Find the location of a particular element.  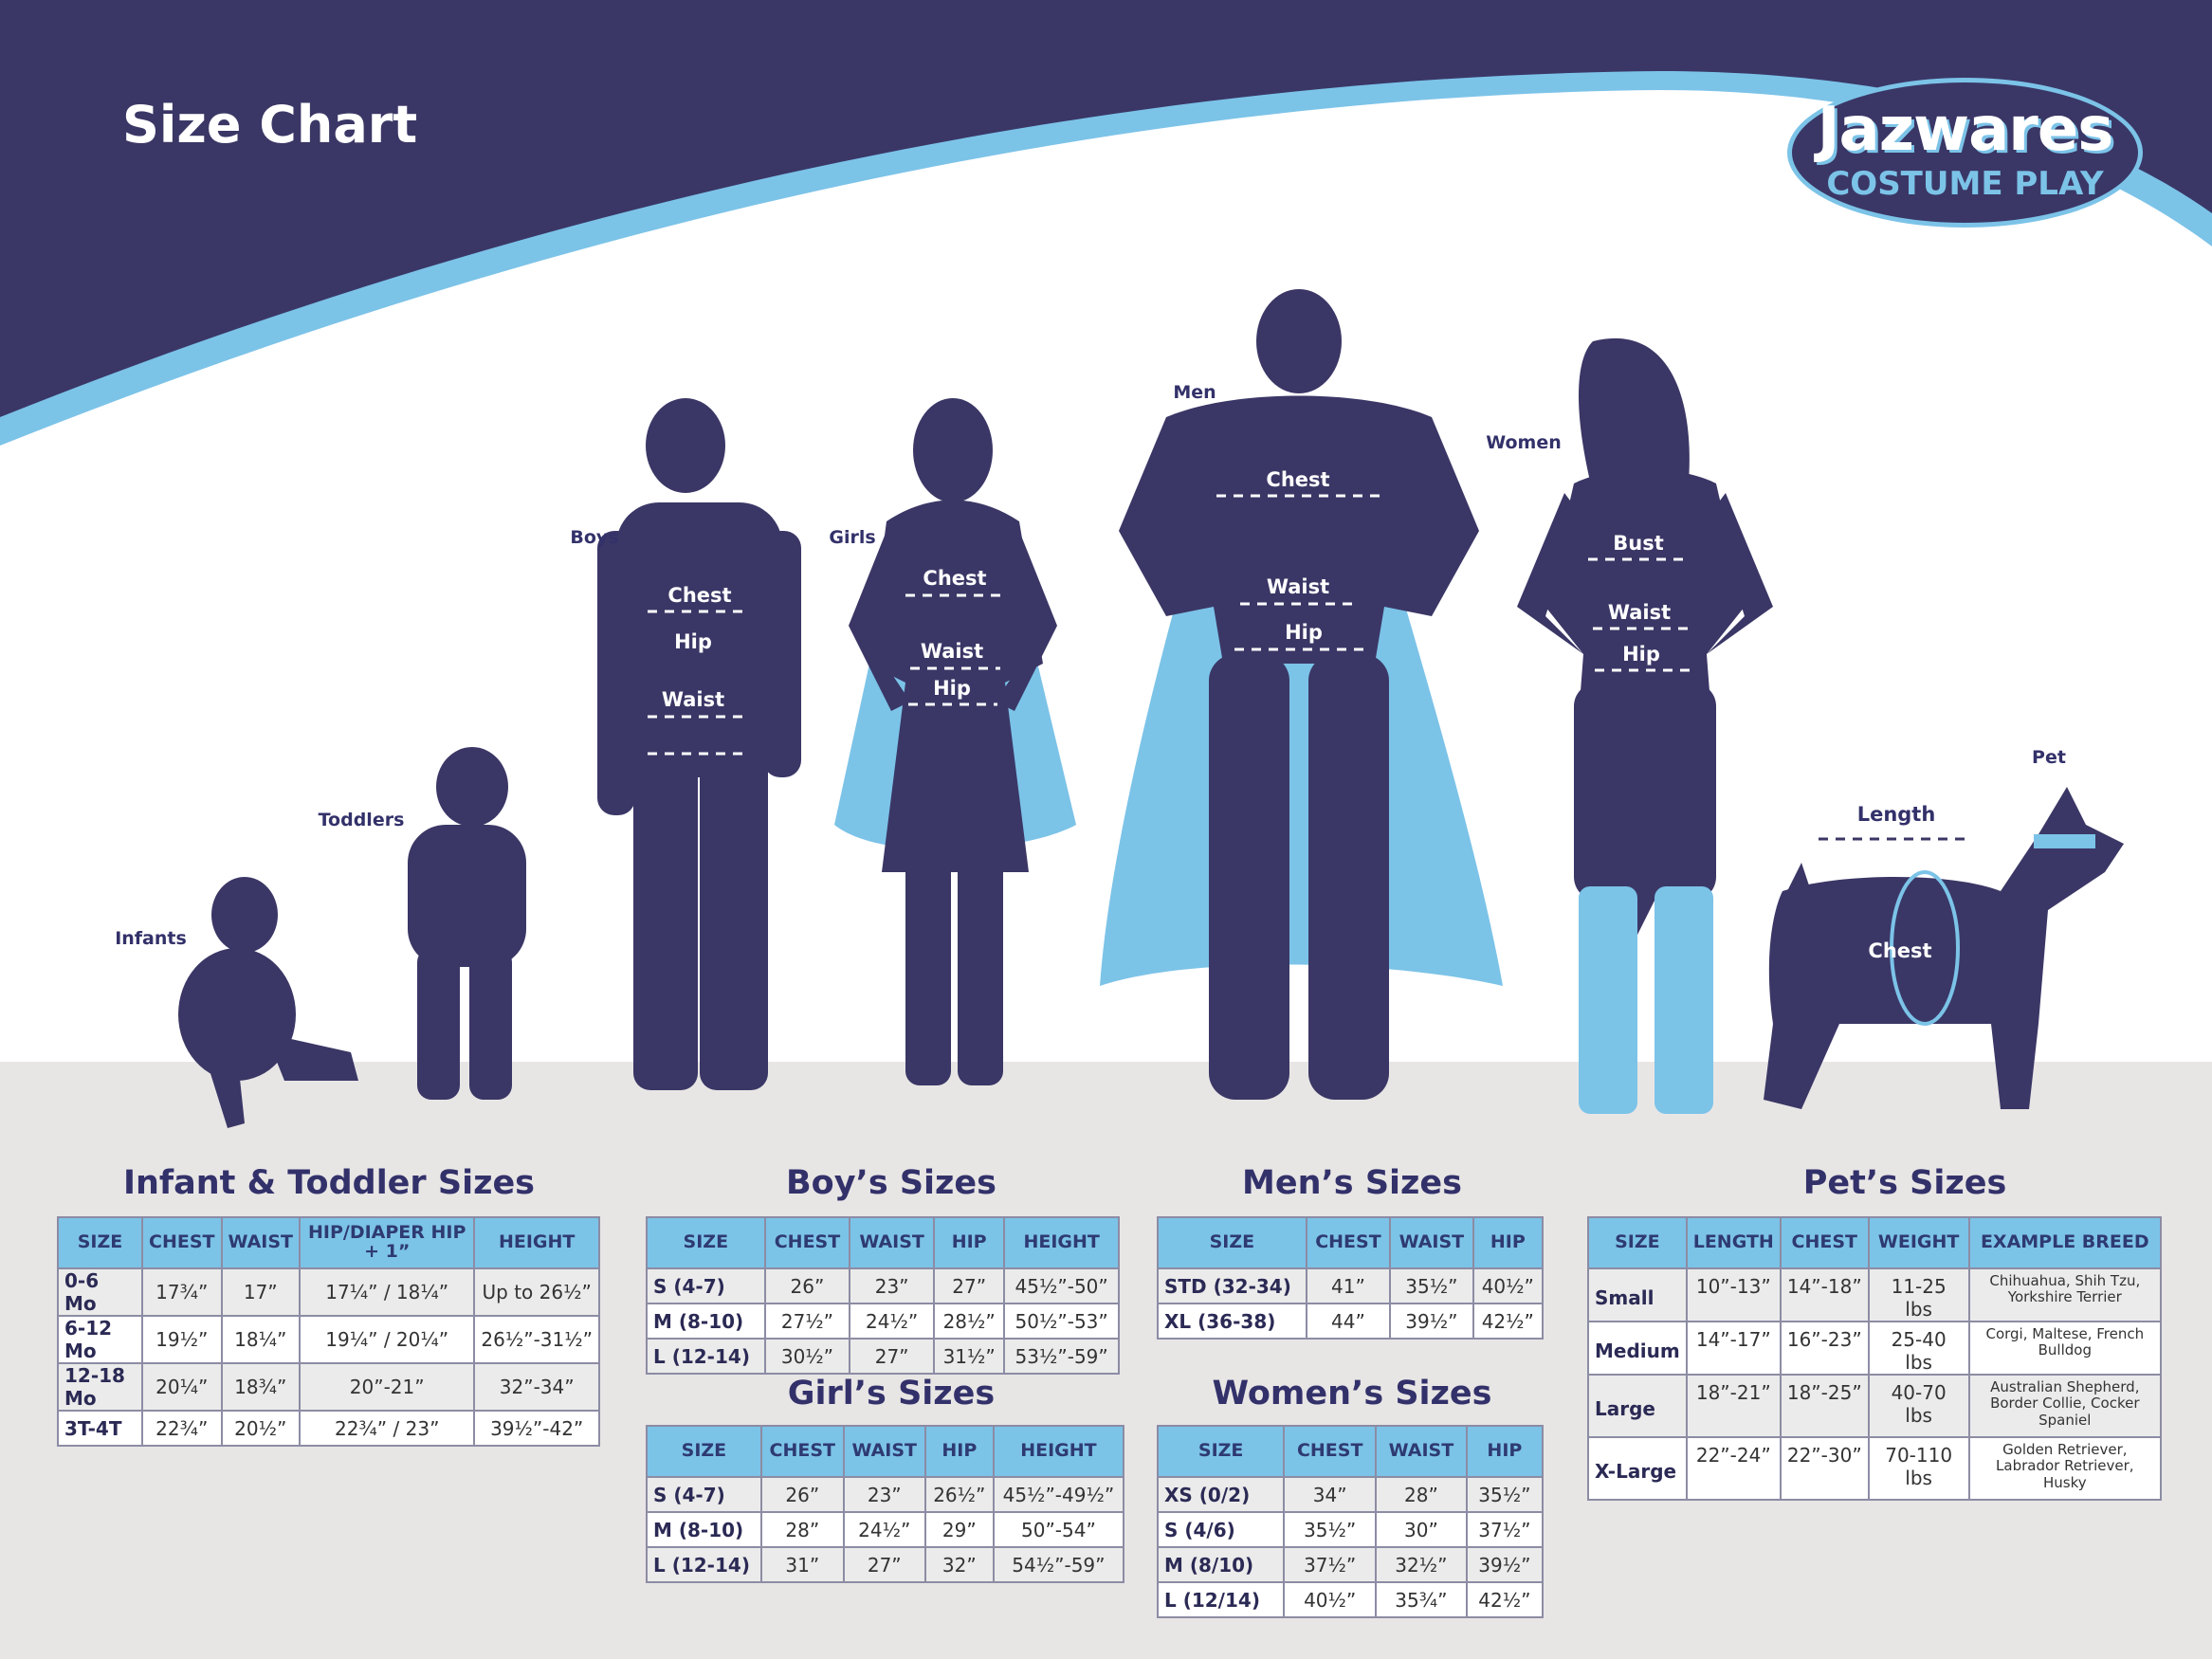

size-cell: STD (32-34) is located at coordinates (1232, 1285).